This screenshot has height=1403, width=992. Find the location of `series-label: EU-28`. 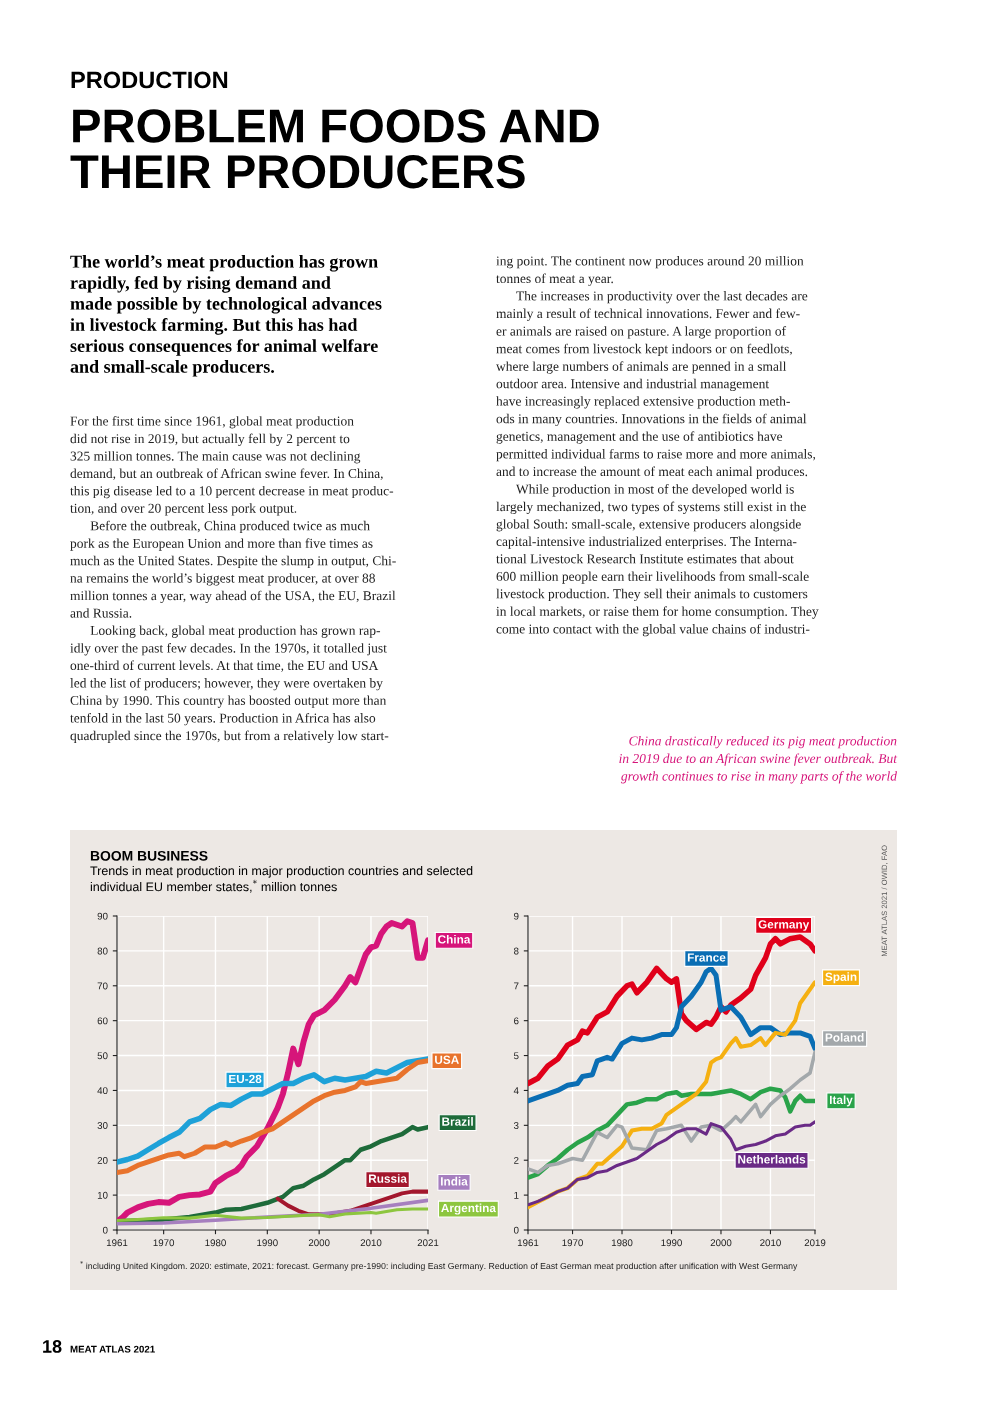

series-label: EU-28 is located at coordinates (245, 1079).